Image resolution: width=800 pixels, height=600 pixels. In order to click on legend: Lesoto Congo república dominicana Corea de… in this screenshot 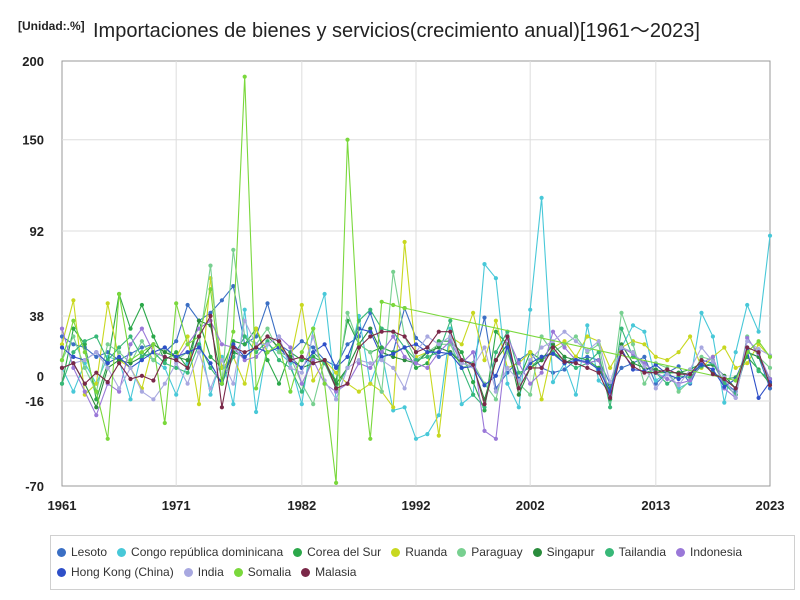, I will do `click(422, 562)`.